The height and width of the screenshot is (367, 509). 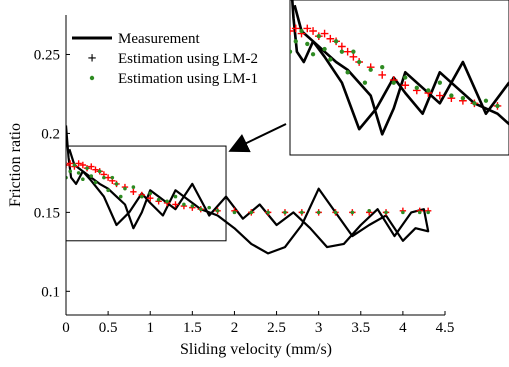 I want to click on y-axis-label: Friction ratio, so click(x=15, y=165).